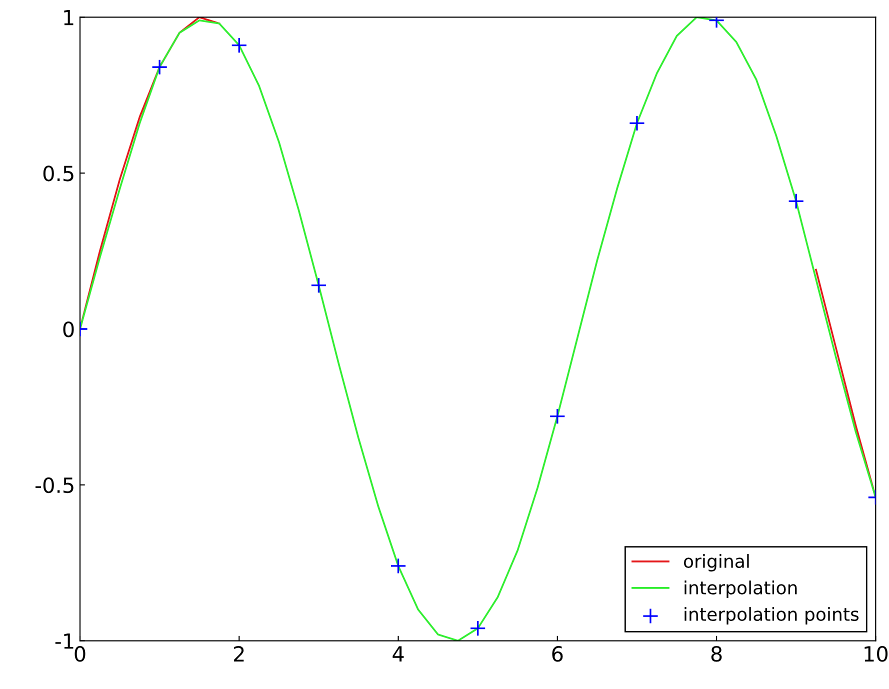  What do you see at coordinates (80, 654) in the screenshot?
I see `x-tick-label: 0` at bounding box center [80, 654].